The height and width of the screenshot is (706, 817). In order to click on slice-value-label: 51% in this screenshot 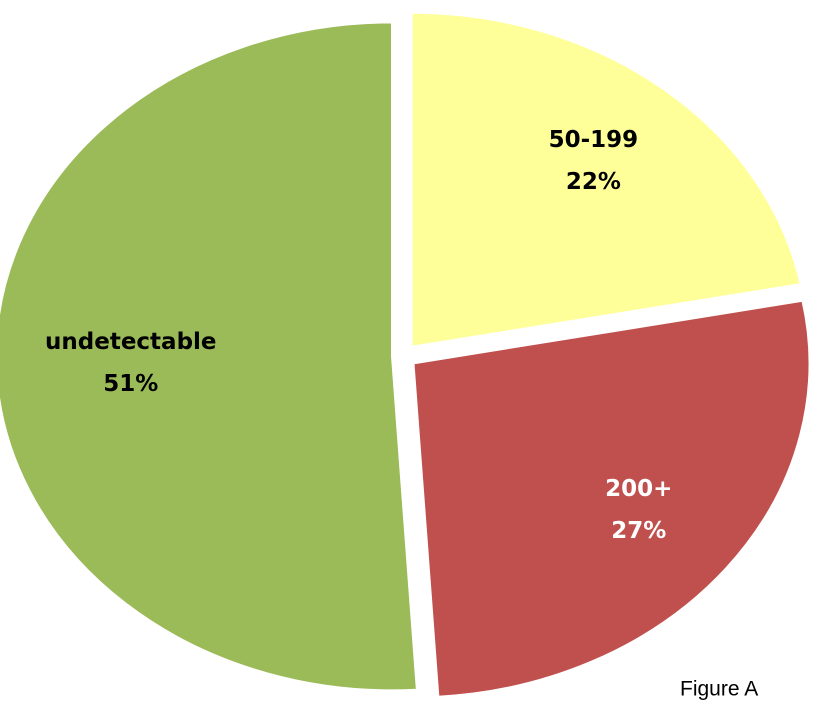, I will do `click(130, 384)`.